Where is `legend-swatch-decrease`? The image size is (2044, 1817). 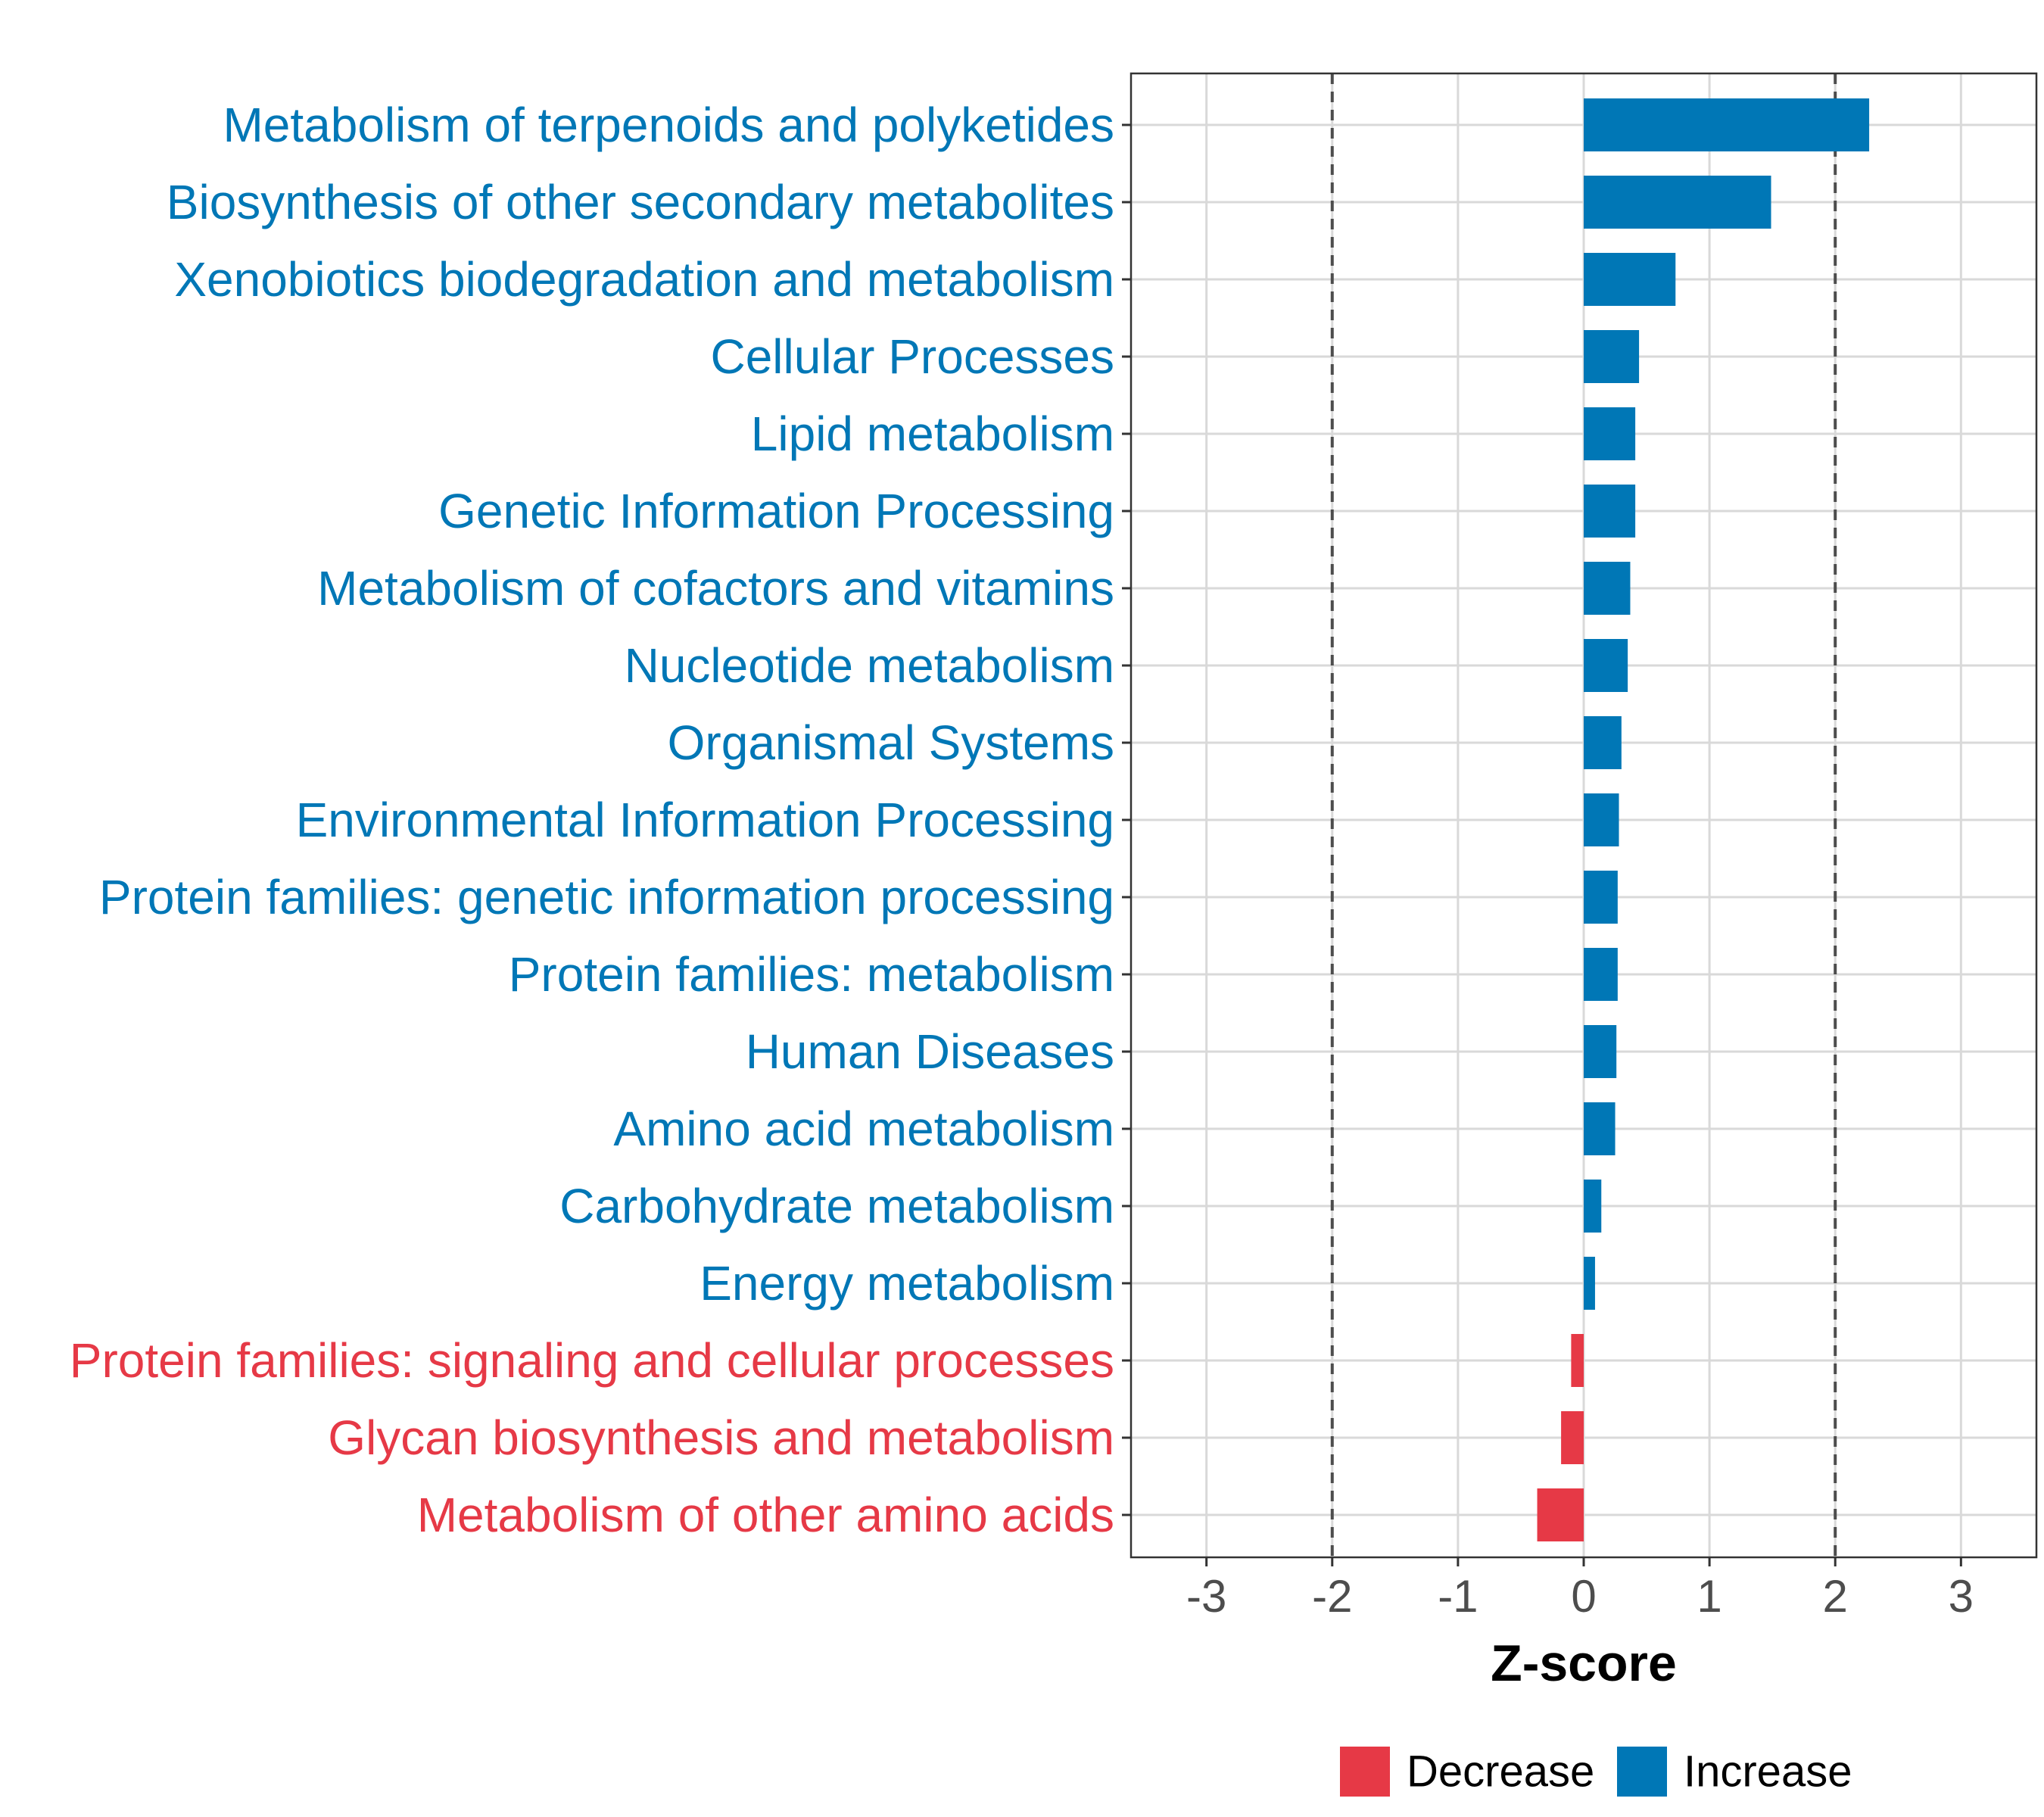 legend-swatch-decrease is located at coordinates (1365, 1772).